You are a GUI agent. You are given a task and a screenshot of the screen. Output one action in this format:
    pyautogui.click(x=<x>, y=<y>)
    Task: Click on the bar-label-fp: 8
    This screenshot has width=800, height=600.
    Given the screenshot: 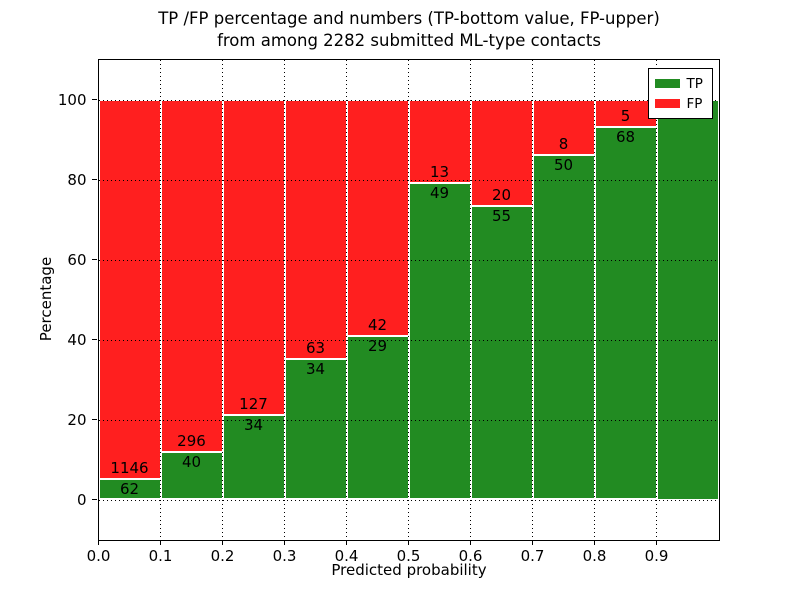 What is the action you would take?
    pyautogui.click(x=563, y=143)
    